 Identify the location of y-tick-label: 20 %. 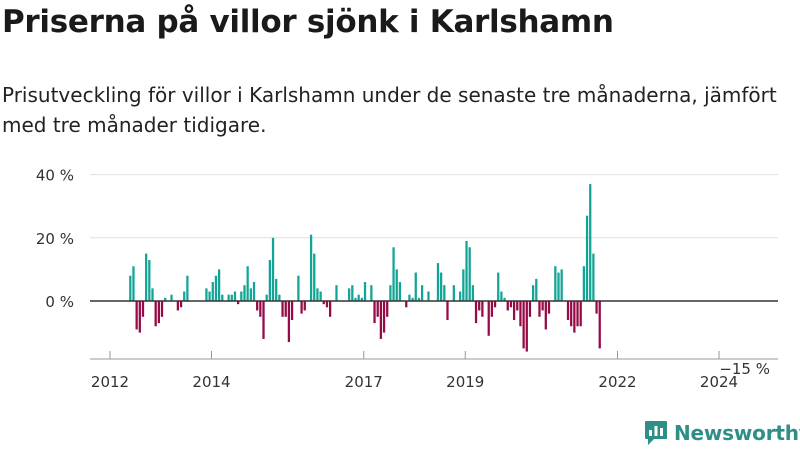
(55, 239).